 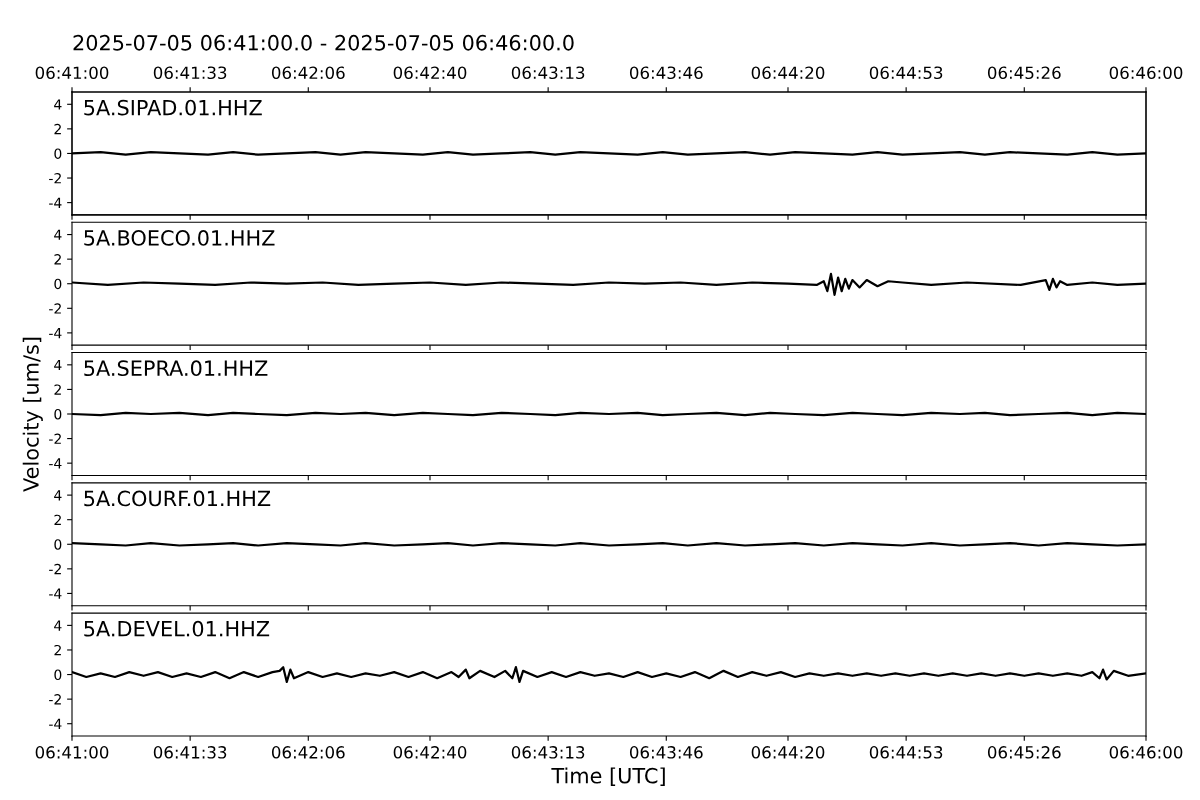 I want to click on series-label: 5A.BOECO.01.HHZ, so click(x=179, y=238).